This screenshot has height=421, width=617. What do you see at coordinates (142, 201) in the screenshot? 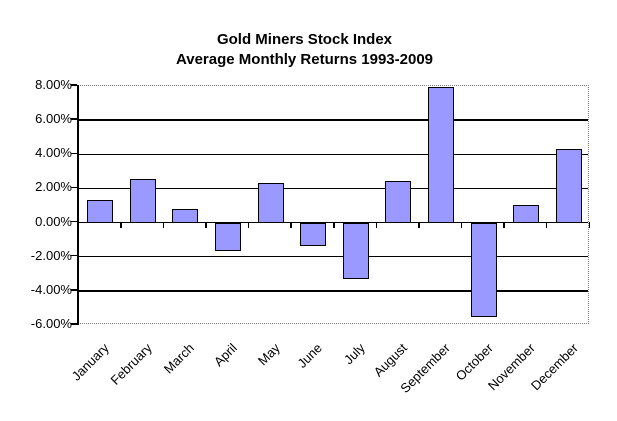
I see `bar-february` at bounding box center [142, 201].